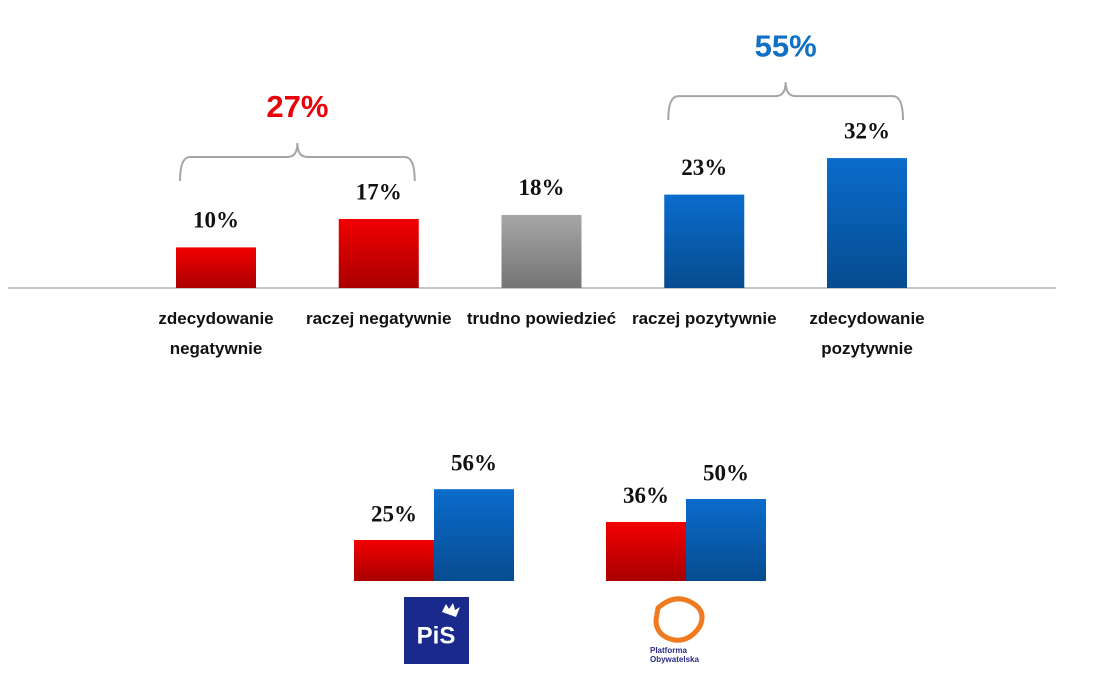 The width and height of the screenshot is (1096, 696). I want to click on category-label: raczej pozytywnie, so click(704, 318).